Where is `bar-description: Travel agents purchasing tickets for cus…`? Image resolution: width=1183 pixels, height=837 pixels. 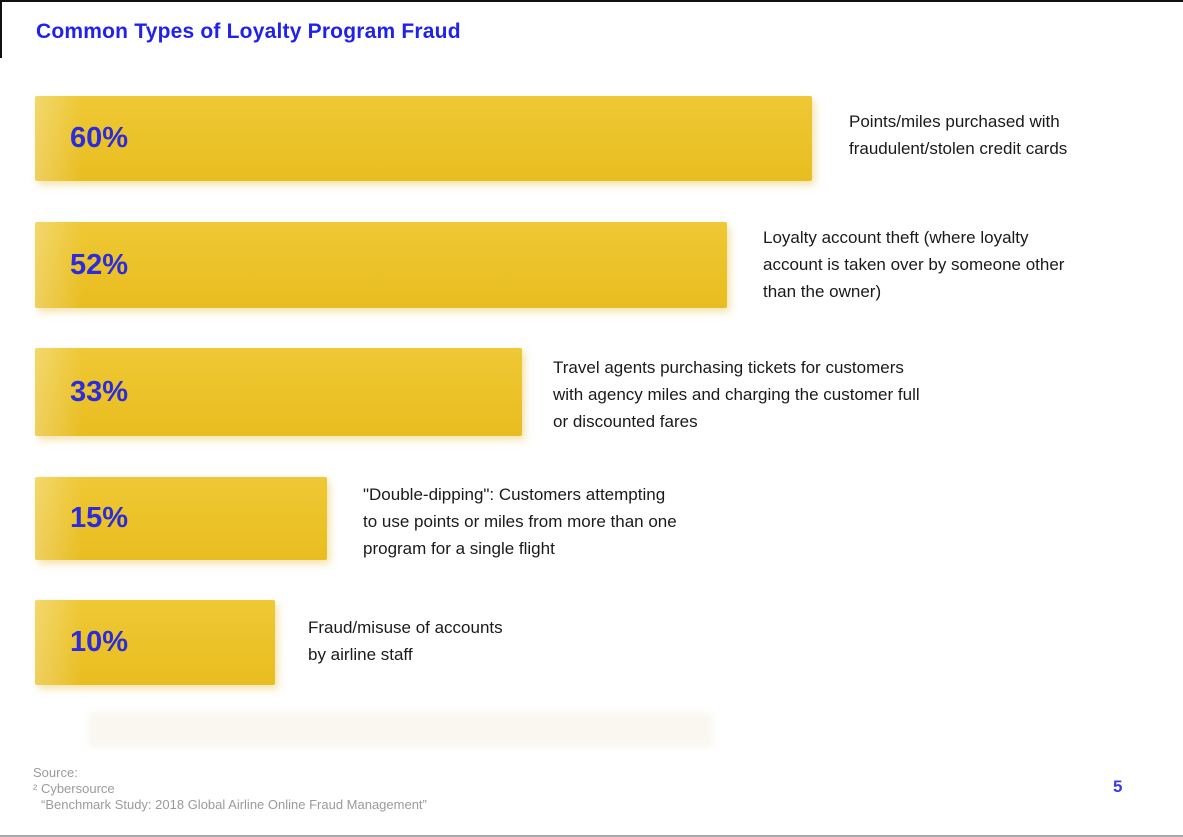 bar-description: Travel agents purchasing tickets for cus… is located at coordinates (736, 394).